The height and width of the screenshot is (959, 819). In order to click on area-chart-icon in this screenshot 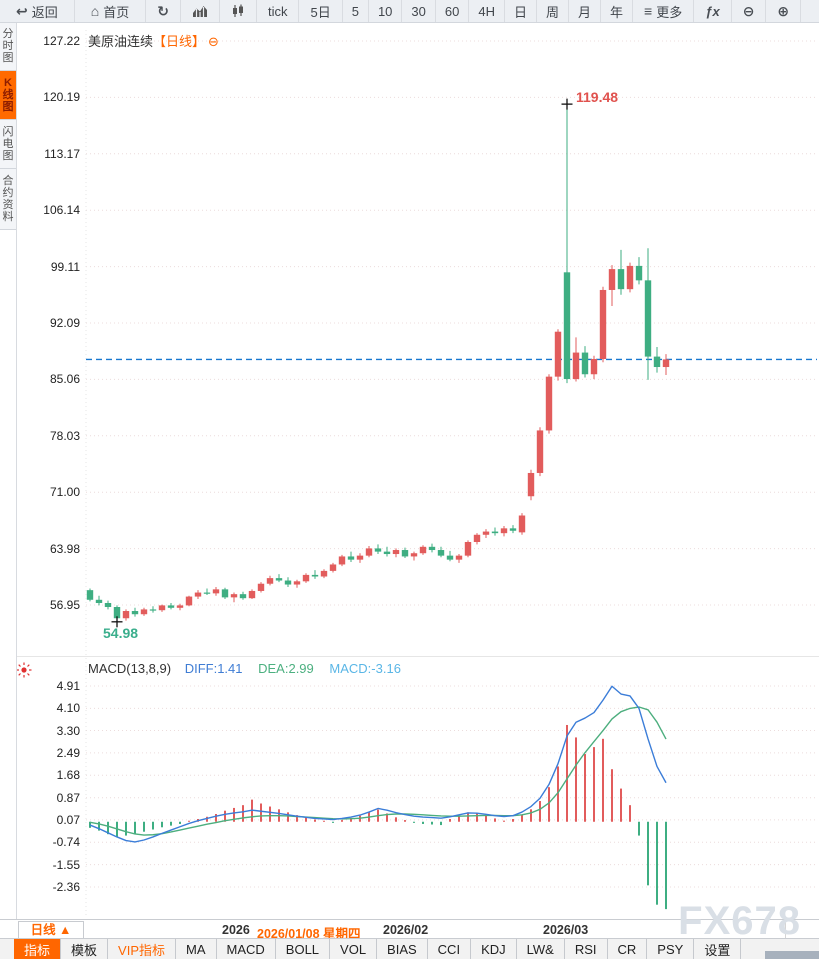, I will do `click(200, 11)`.